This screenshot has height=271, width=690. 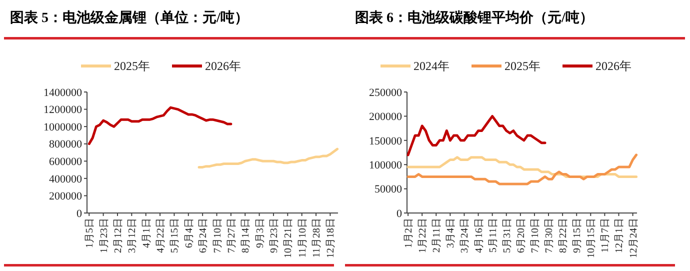 I want to click on legend-label: 2024年, so click(x=432, y=66).